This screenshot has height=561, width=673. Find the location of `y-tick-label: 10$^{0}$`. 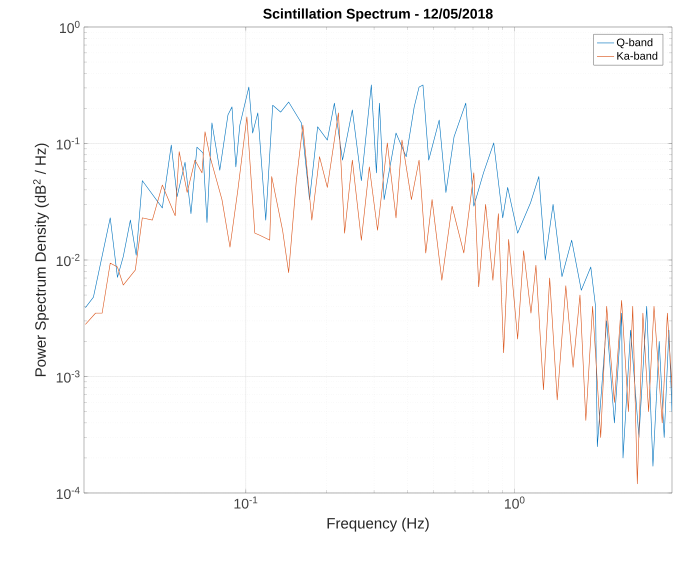

y-tick-label: 10$^{0}$ is located at coordinates (70, 27).